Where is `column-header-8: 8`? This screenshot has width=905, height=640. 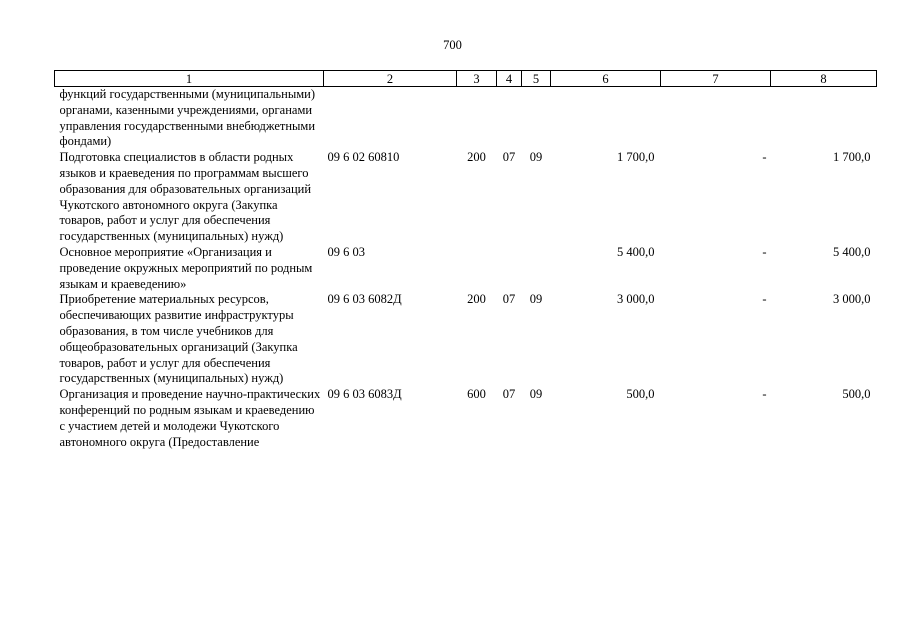
column-header-8: 8 is located at coordinates (823, 78).